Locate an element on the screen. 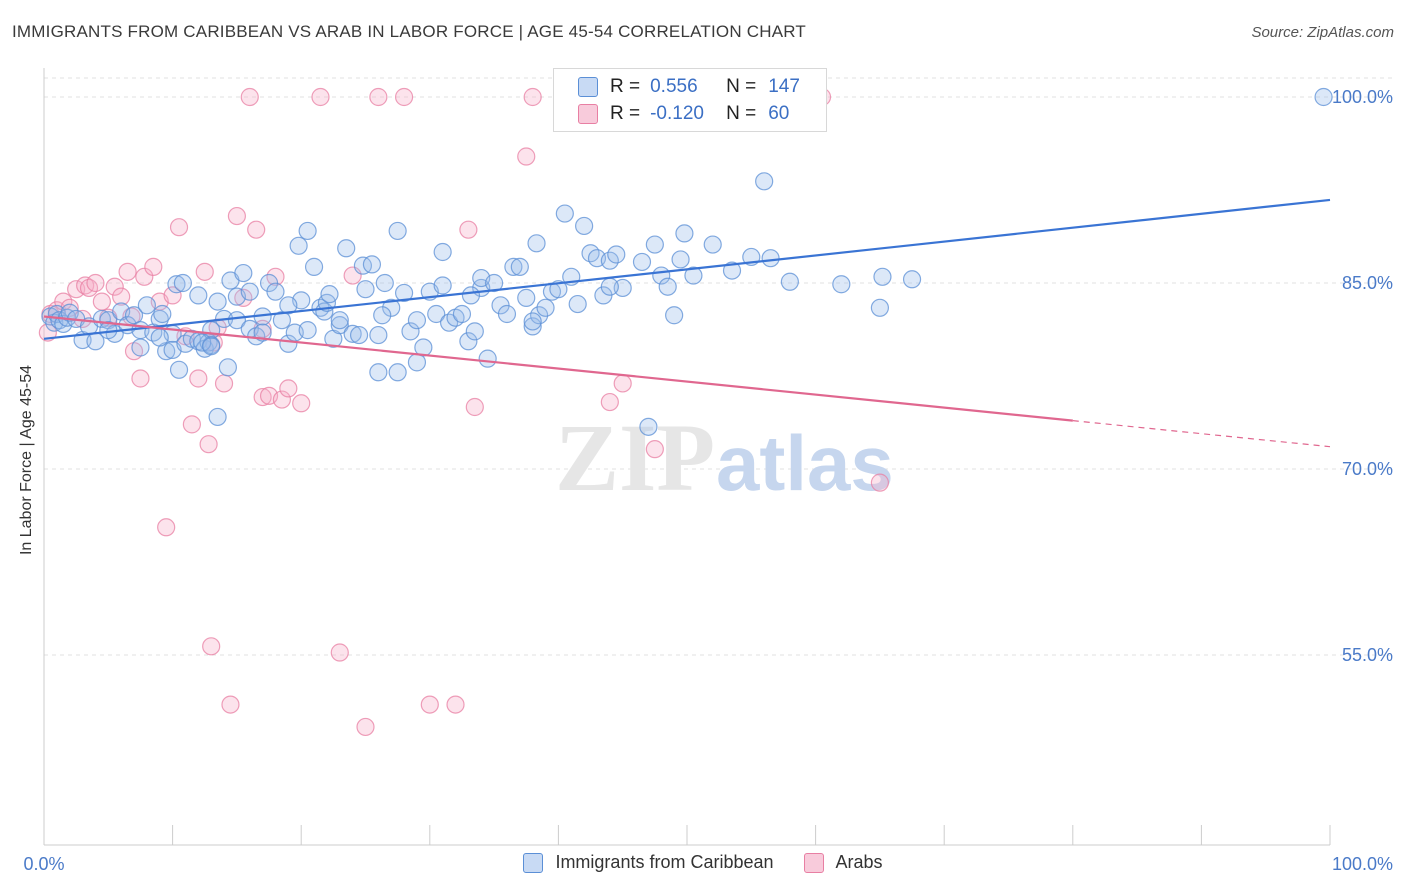 The height and width of the screenshot is (892, 1406). trend-line-caribbean is located at coordinates (687, 269).